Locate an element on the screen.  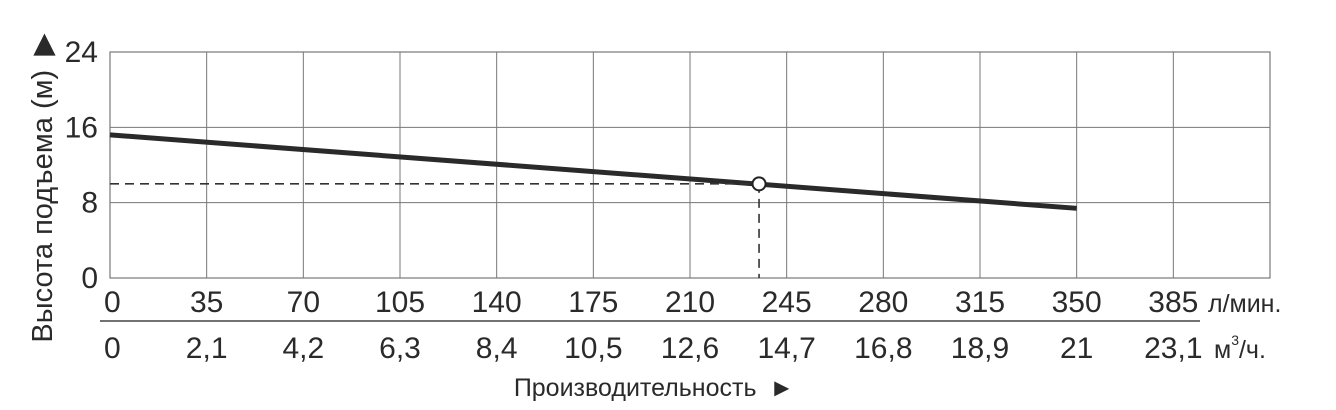
x-axis-unit-m3h: м3/ч. is located at coordinates (1240, 348).